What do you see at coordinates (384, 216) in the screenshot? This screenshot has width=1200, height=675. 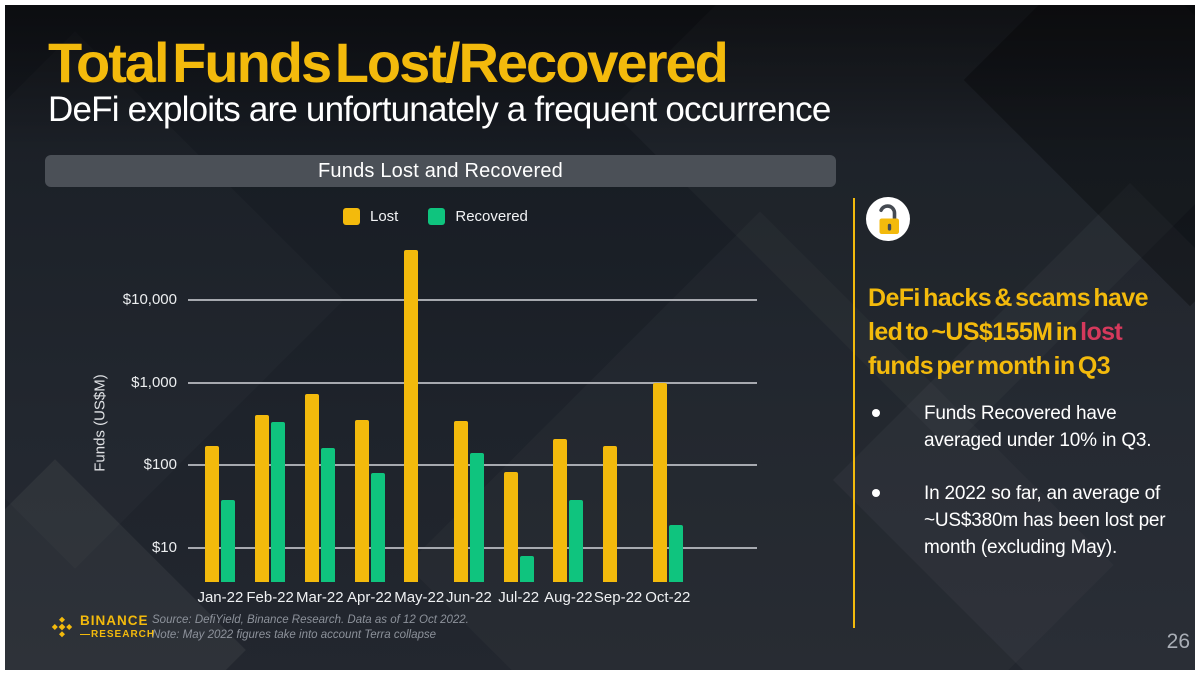 I see `legend-label-lost: Lost` at bounding box center [384, 216].